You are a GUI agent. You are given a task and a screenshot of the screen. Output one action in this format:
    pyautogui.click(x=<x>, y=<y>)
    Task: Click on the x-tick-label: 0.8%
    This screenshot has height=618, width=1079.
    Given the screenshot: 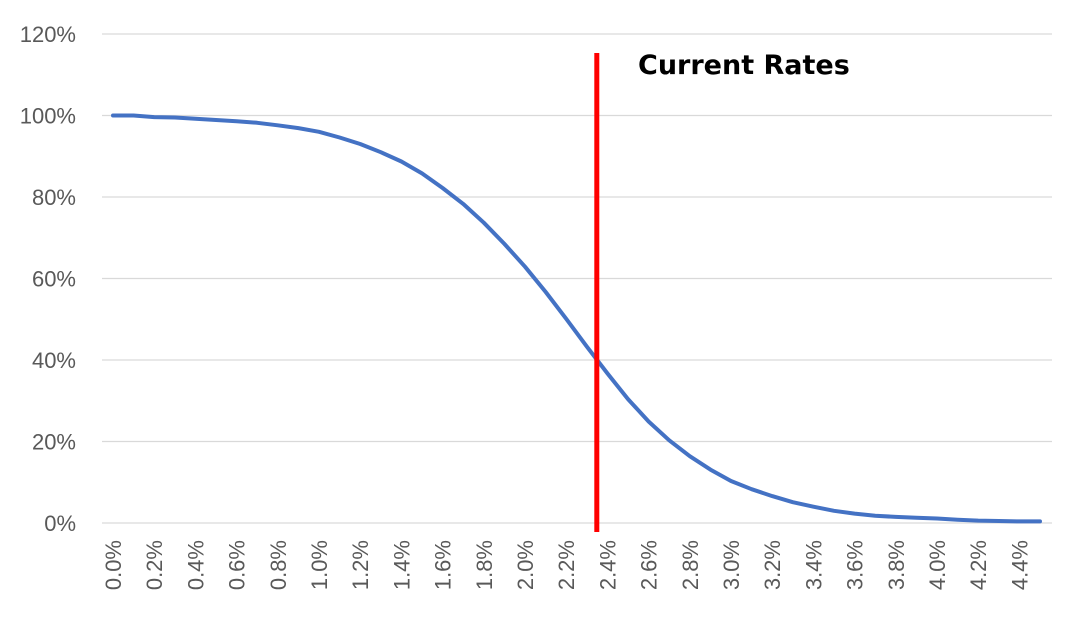 What is the action you would take?
    pyautogui.click(x=278, y=565)
    